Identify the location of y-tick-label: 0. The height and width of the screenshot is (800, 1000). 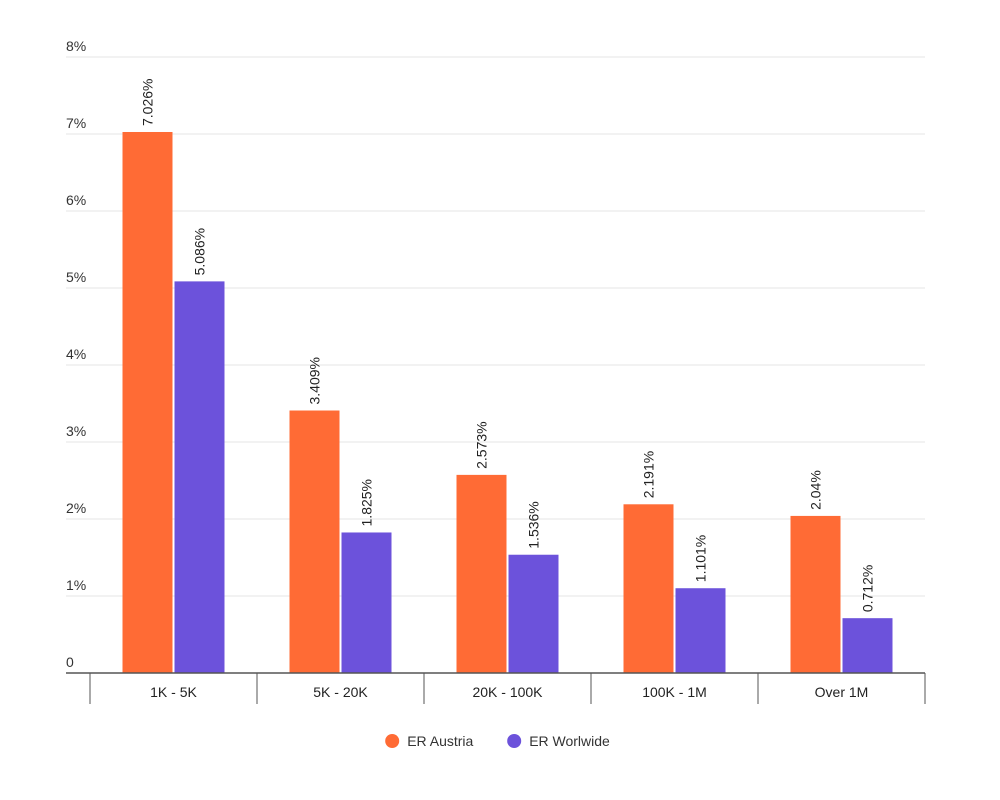
(70, 662).